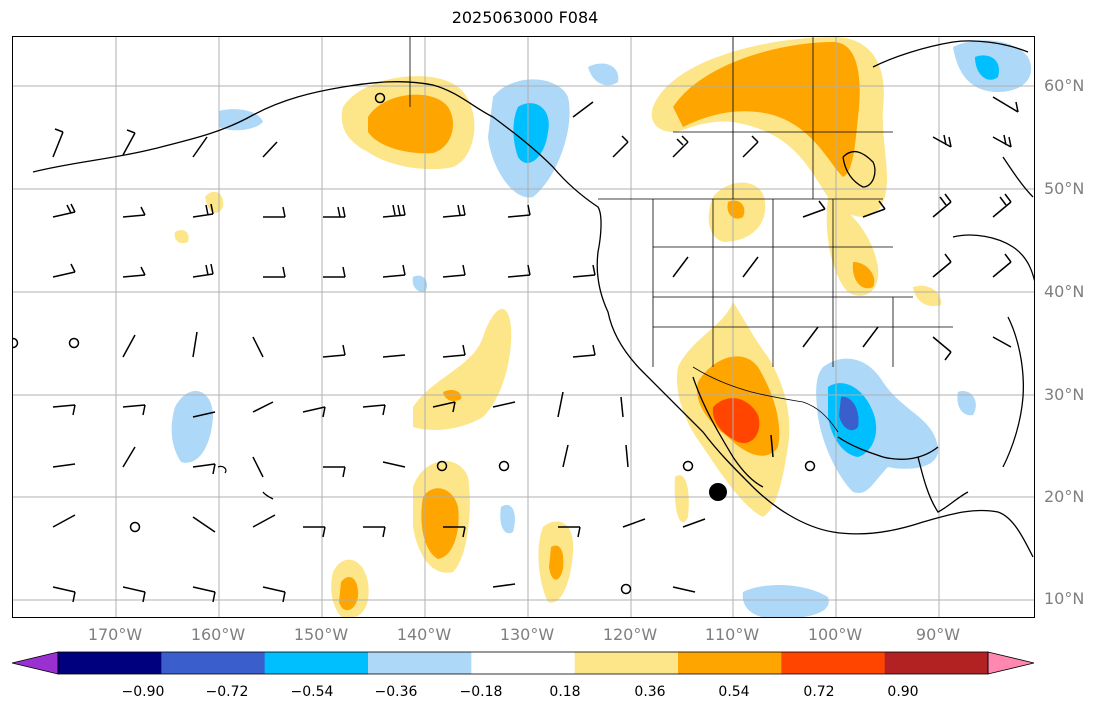 Image resolution: width=1105 pixels, height=712 pixels. Describe the element at coordinates (1064, 188) in the screenshot. I see `lat-label-50n: 50°N` at that location.